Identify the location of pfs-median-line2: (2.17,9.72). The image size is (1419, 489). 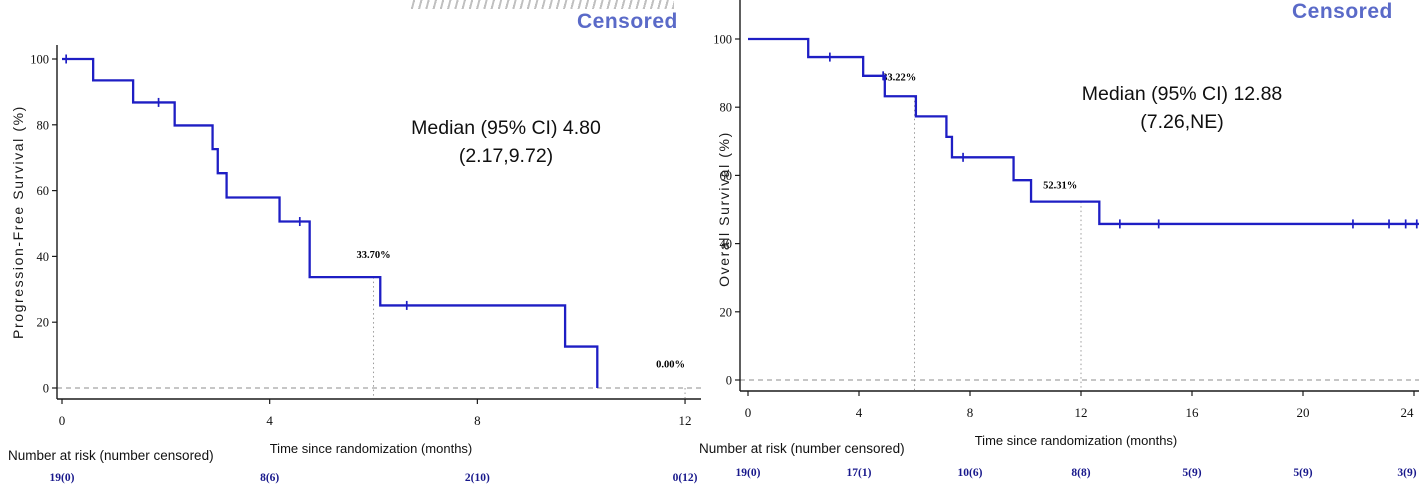
(506, 156).